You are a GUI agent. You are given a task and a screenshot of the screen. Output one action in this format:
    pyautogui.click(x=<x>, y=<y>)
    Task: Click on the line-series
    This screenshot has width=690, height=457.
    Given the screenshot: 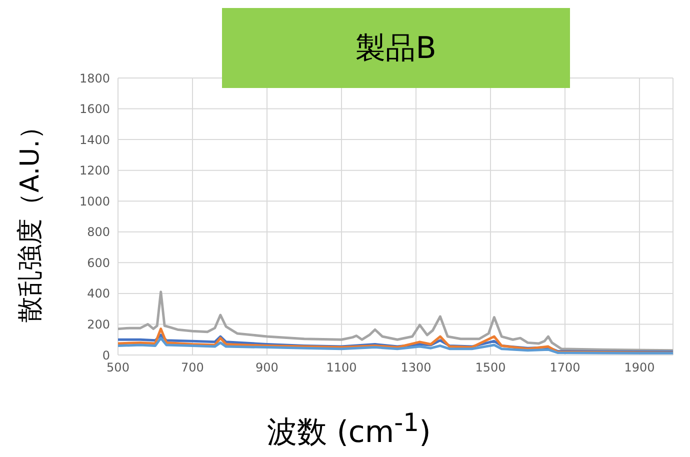 What is the action you would take?
    pyautogui.click(x=395, y=321)
    